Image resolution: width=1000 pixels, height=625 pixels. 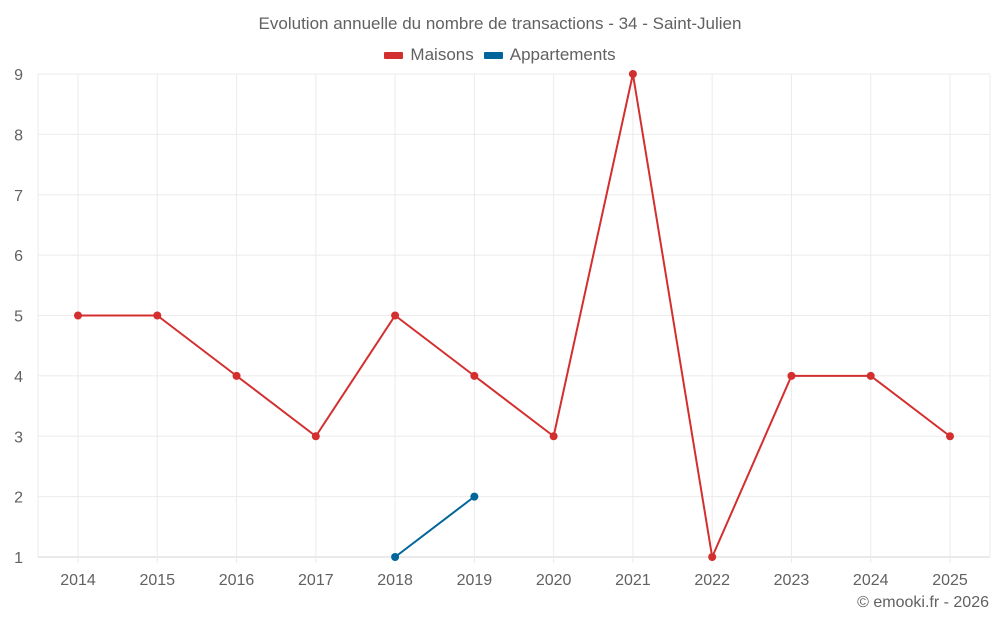 What do you see at coordinates (18, 75) in the screenshot?
I see `y-tick-label: 9` at bounding box center [18, 75].